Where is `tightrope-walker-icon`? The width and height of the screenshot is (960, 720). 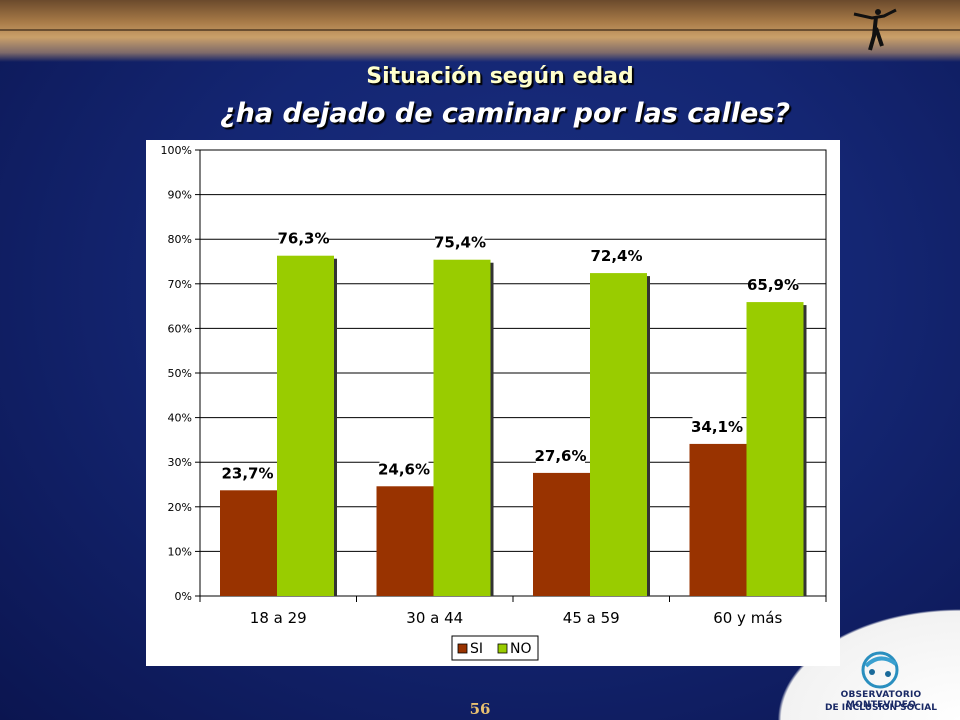
tightrope-walker-icon is located at coordinates (875, 29).